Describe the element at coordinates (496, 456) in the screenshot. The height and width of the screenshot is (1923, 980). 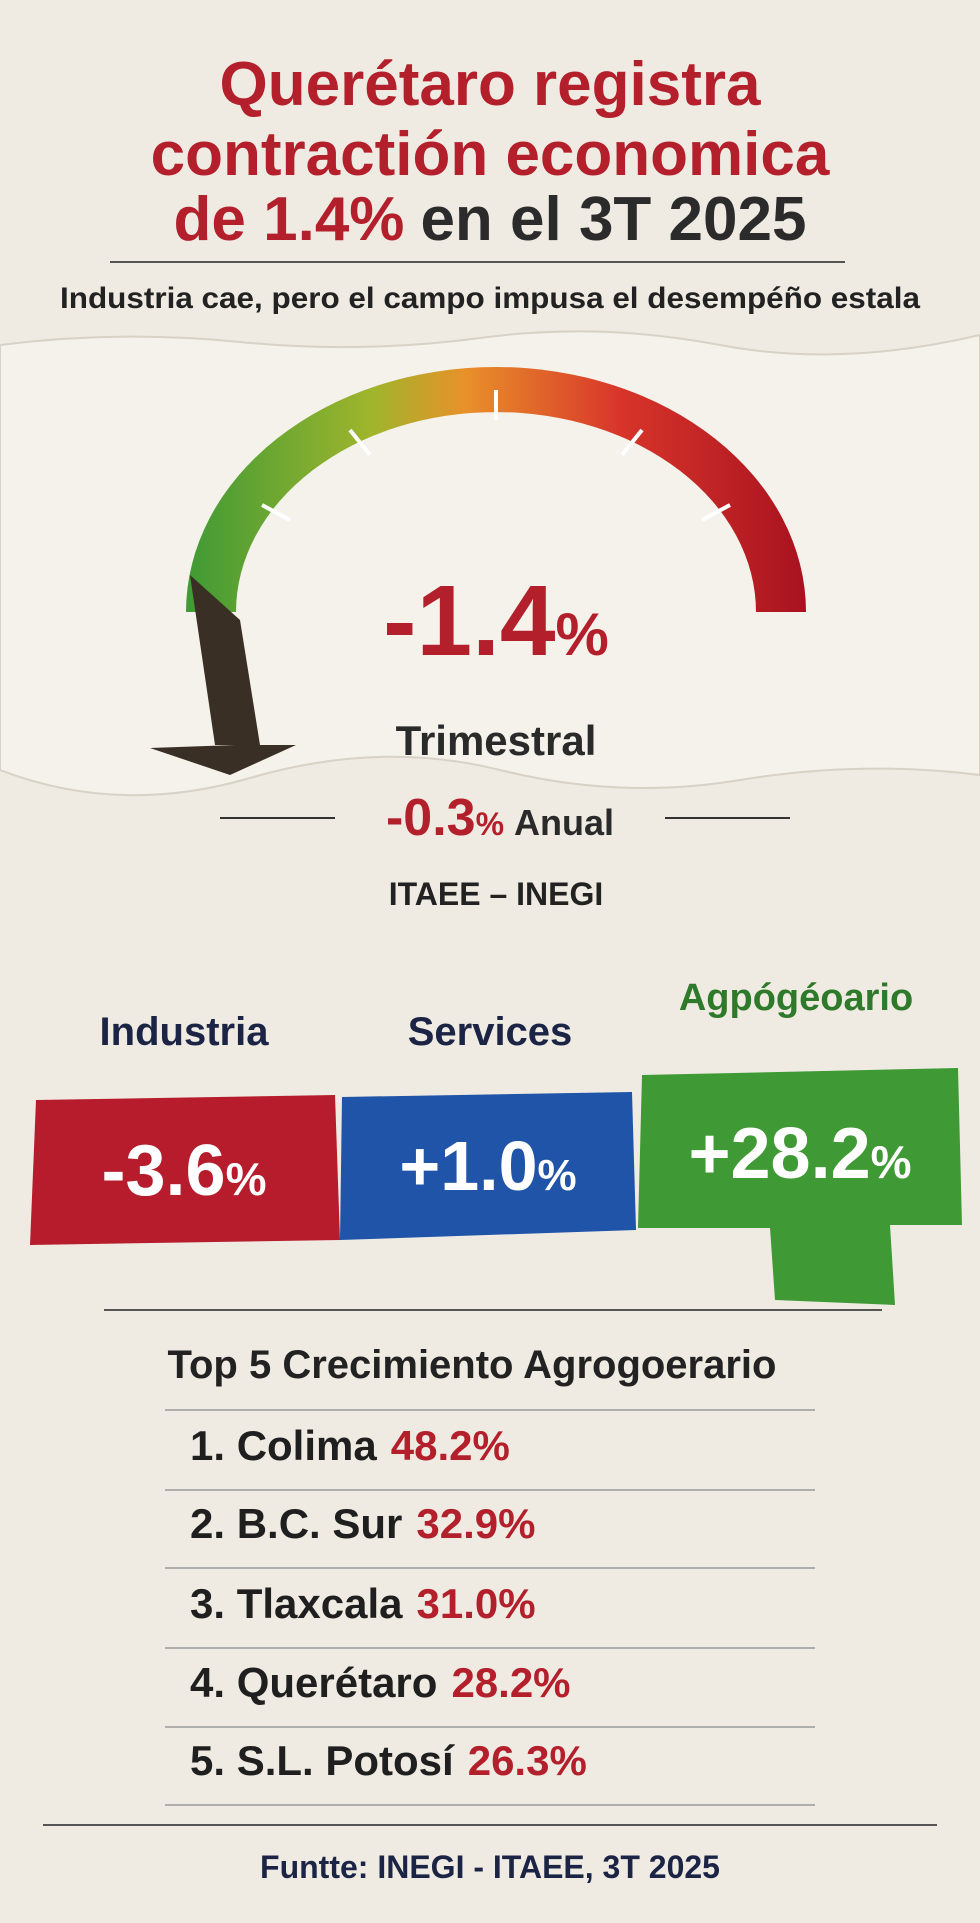
I see `gauge-ticks` at that location.